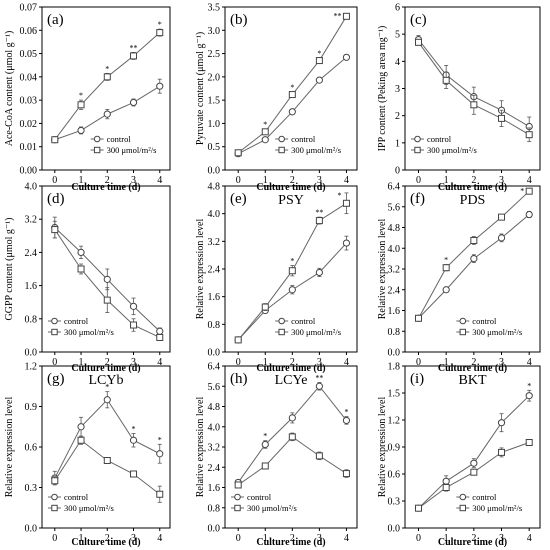 The image size is (550, 550). Describe the element at coordinates (394, 311) in the screenshot. I see `y-tick-label: 1.6` at that location.